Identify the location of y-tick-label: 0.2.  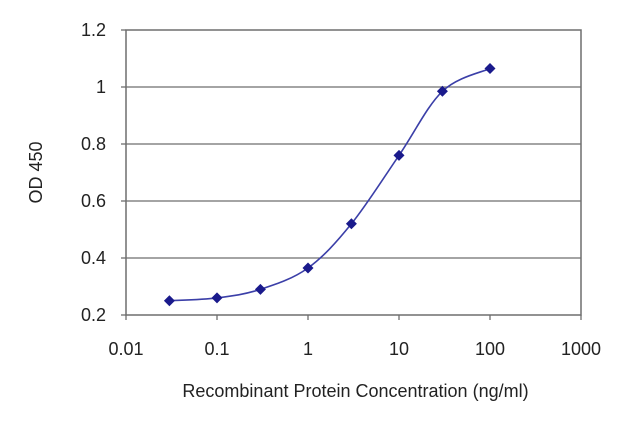
(93, 315).